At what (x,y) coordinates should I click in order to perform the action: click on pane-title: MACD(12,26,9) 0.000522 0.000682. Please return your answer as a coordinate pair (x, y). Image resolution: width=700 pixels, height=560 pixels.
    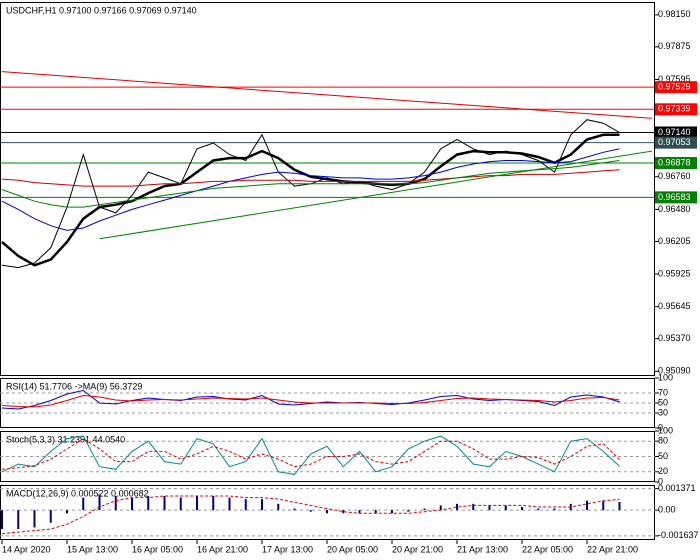
    Looking at the image, I should click on (77, 493).